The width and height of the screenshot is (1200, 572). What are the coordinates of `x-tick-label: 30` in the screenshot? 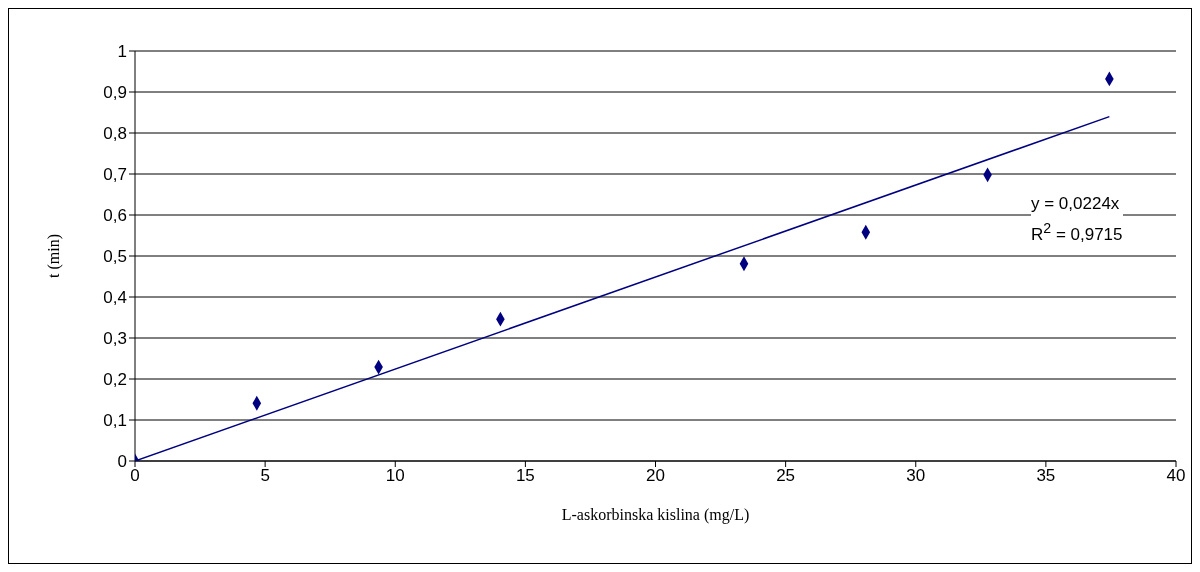 It's located at (916, 476).